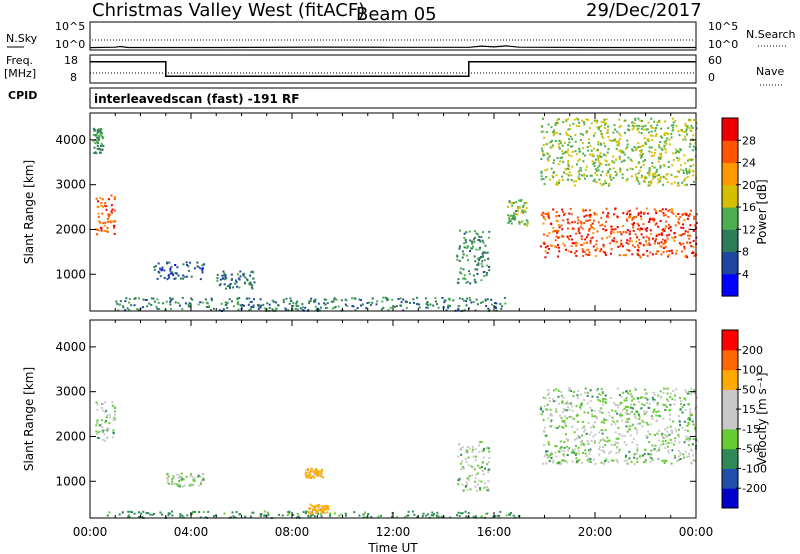  Describe the element at coordinates (70, 347) in the screenshot. I see `y-tick-label: 4000` at that location.